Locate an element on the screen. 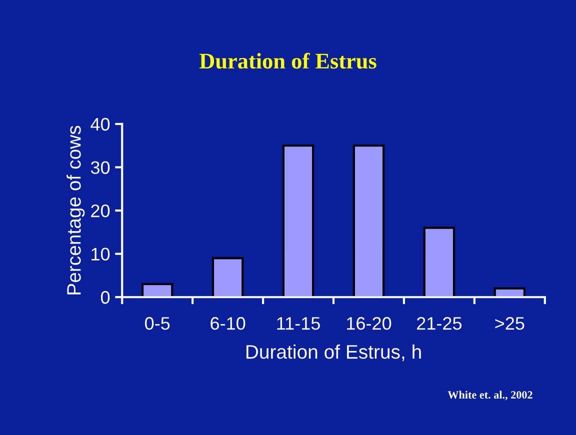 The image size is (576, 435). x-tick-label: 21-25 is located at coordinates (439, 323).